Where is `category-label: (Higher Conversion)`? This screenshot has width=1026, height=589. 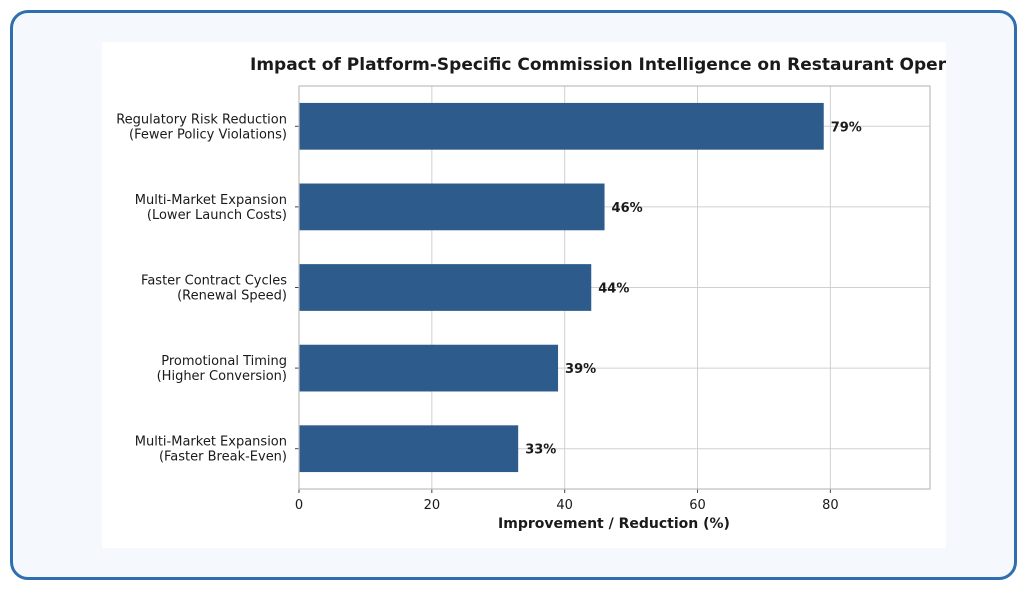 category-label: (Higher Conversion) is located at coordinates (222, 376).